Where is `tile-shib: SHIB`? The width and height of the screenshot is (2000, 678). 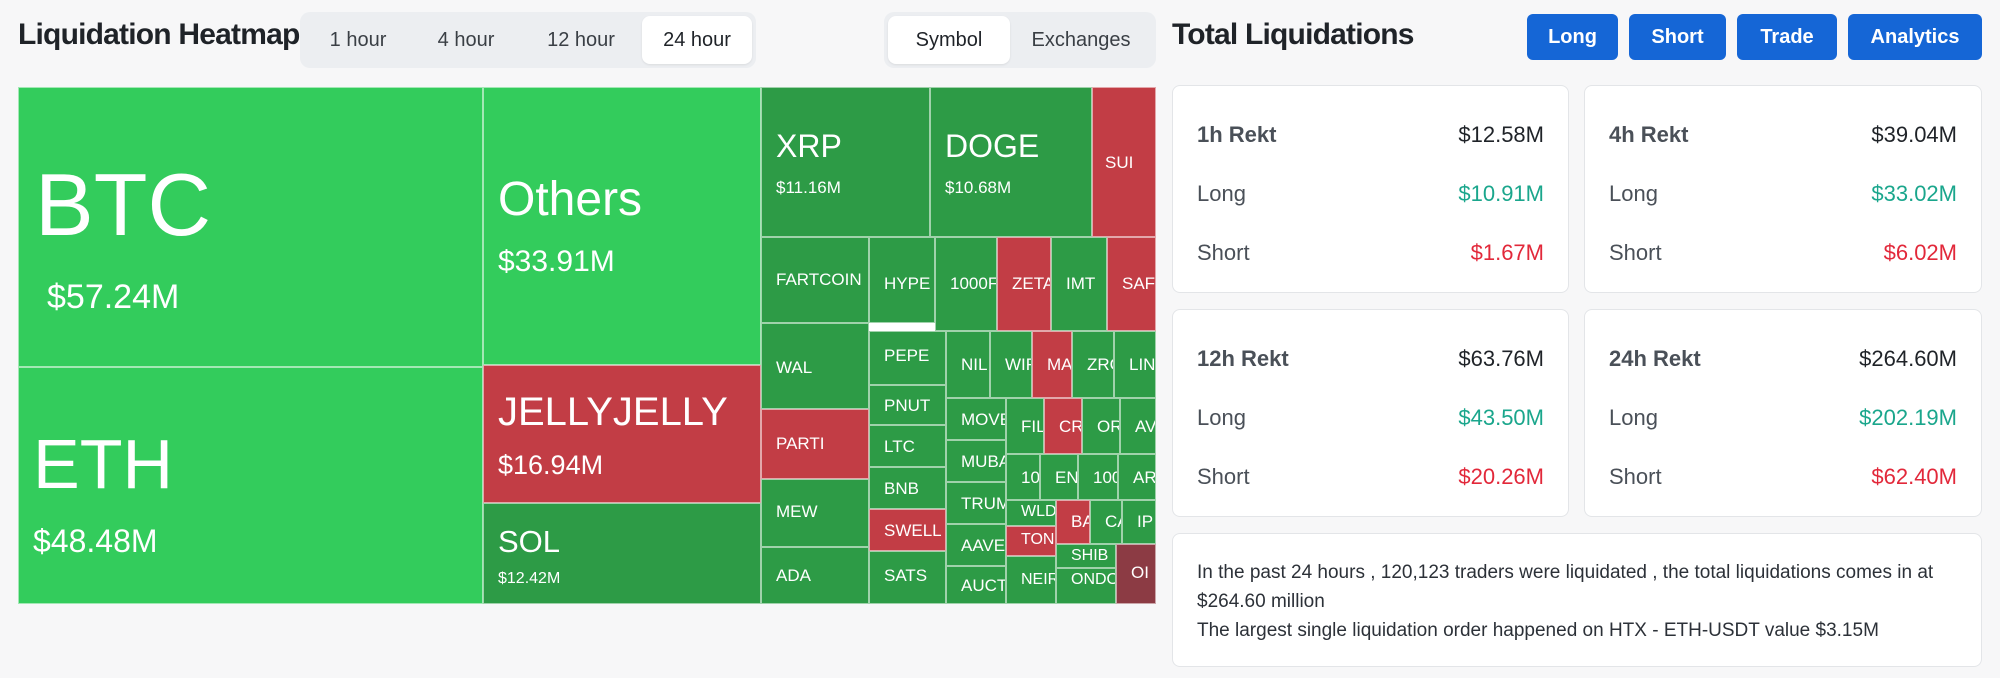 tile-shib: SHIB is located at coordinates (1086, 556).